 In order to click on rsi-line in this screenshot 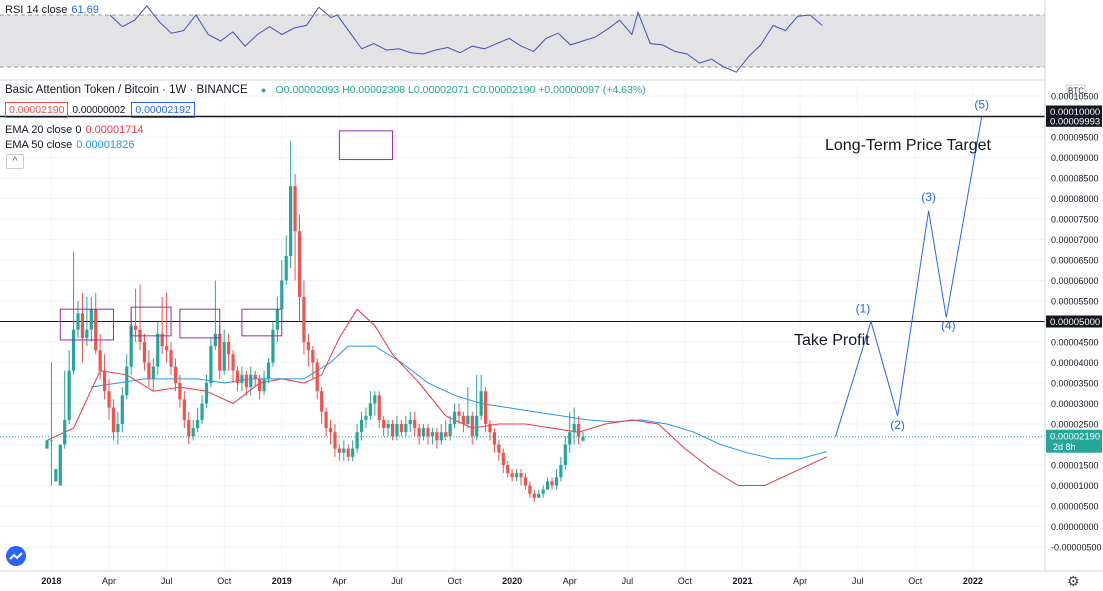, I will do `click(466, 39)`.